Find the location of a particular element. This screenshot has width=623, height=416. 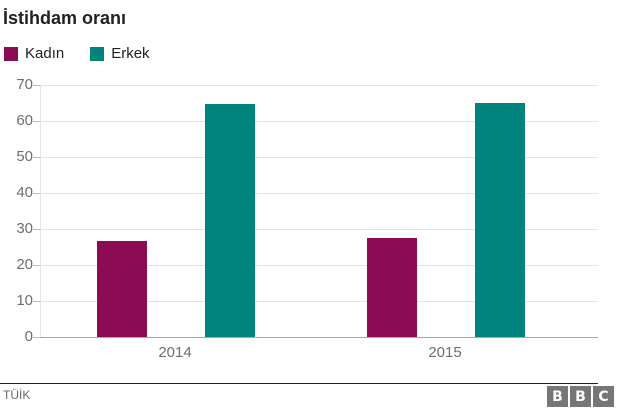

y-axis-line is located at coordinates (40, 211).